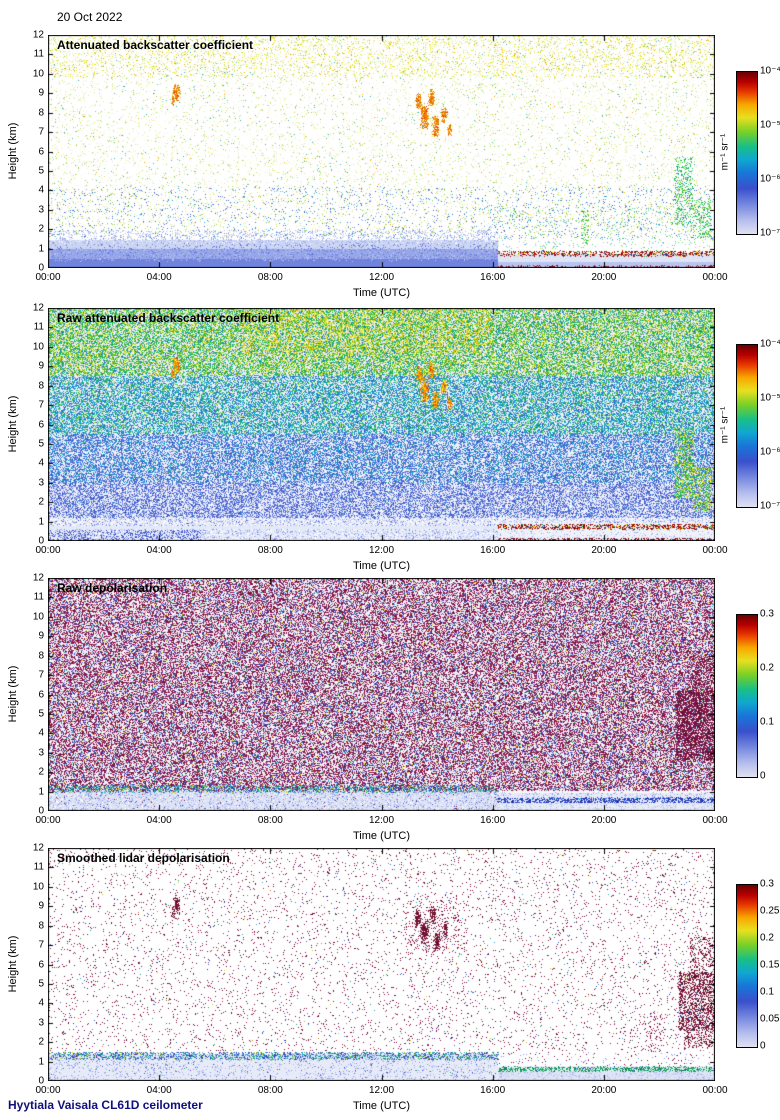 The image size is (780, 1120). Describe the element at coordinates (168, 318) in the screenshot. I see `panel-title: Raw attenuated backscatter coefficient` at that location.